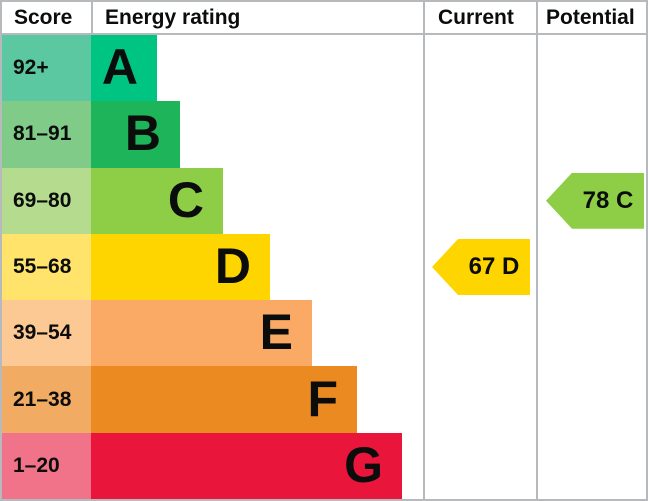 This screenshot has width=648, height=501. What do you see at coordinates (185, 199) in the screenshot?
I see `band-letter: C` at bounding box center [185, 199].